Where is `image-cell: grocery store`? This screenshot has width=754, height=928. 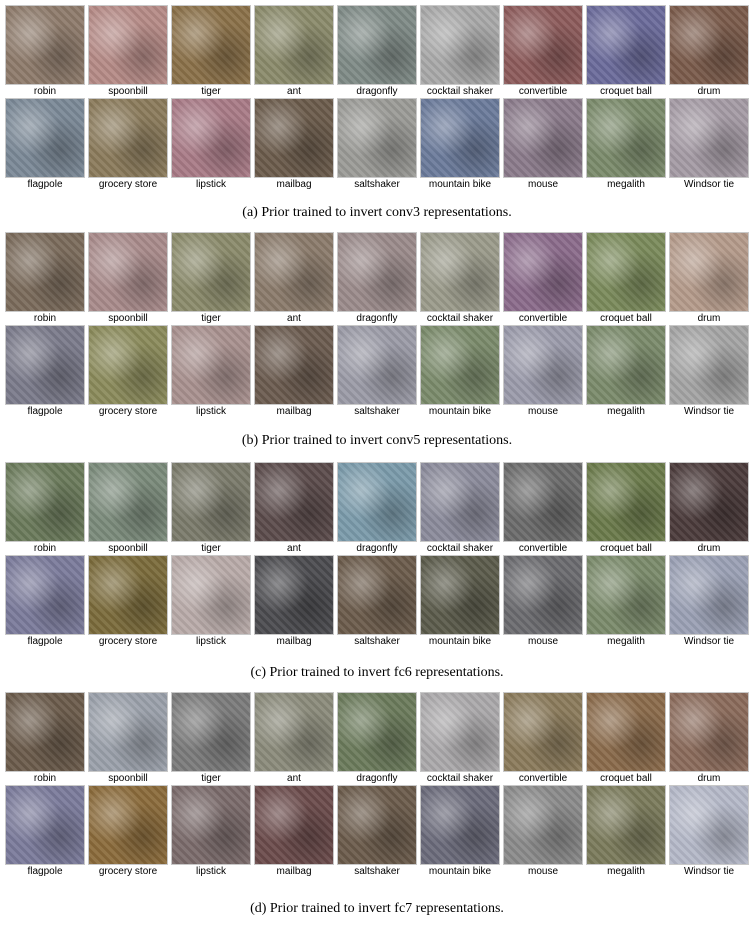
image-cell: grocery store is located at coordinates (128, 831).